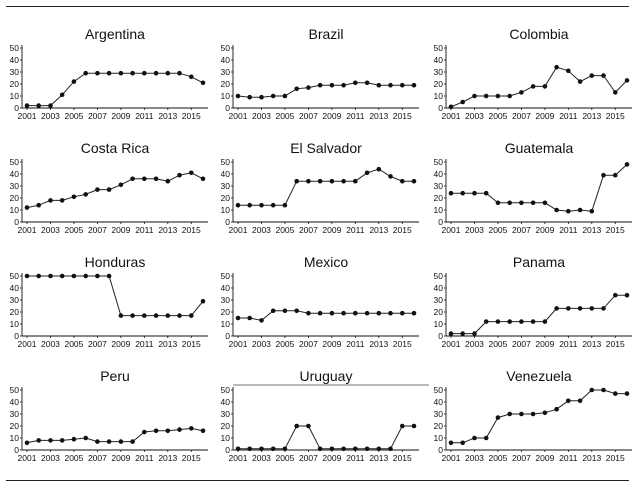 The width and height of the screenshot is (635, 488). What do you see at coordinates (226, 414) in the screenshot?
I see `y-tick-label-uruguay-30: 30` at bounding box center [226, 414].